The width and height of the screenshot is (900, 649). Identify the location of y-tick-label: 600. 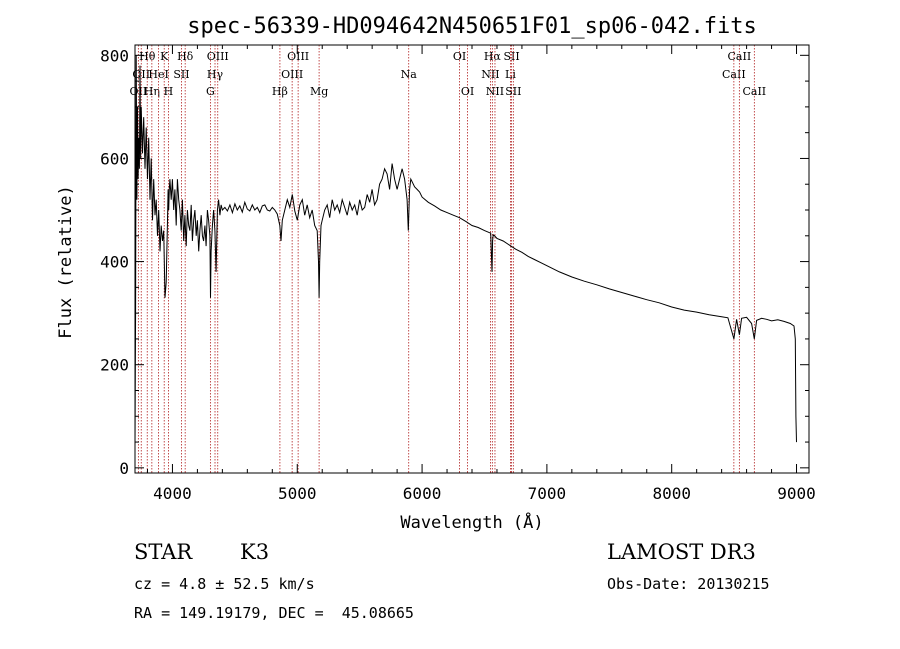
(114, 158).